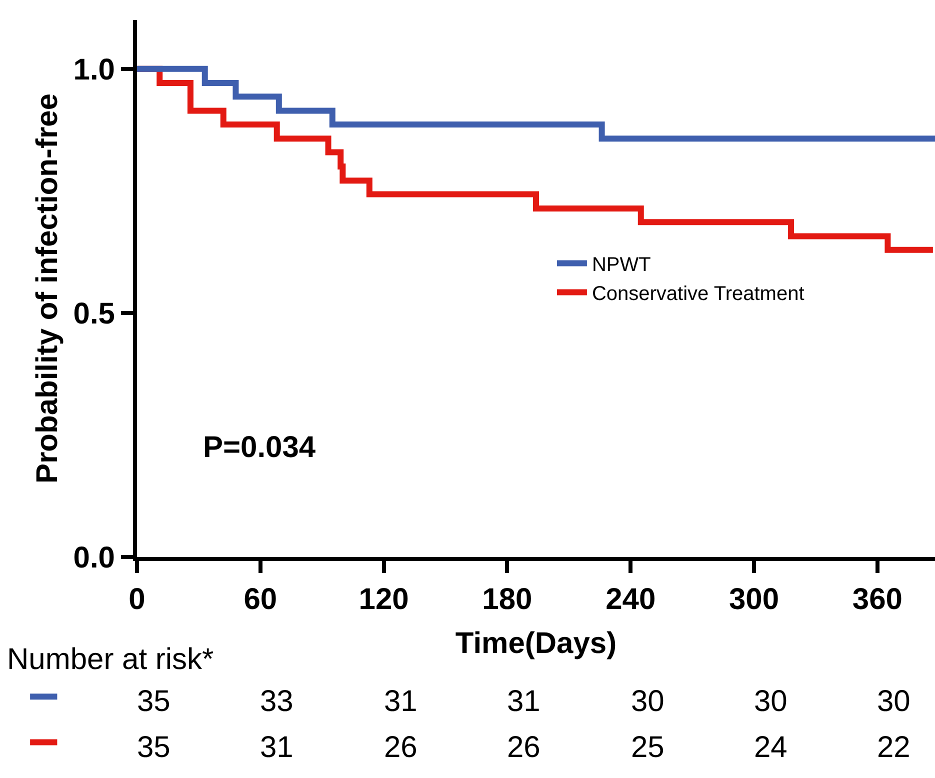 This screenshot has width=935, height=778. I want to click on x-tick-label: 360, so click(877, 599).